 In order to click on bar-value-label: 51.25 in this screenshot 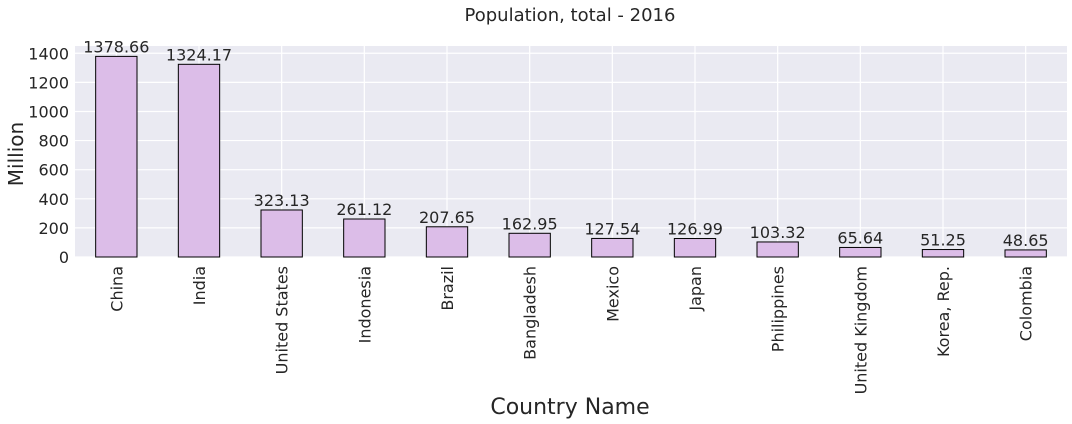, I will do `click(943, 240)`.